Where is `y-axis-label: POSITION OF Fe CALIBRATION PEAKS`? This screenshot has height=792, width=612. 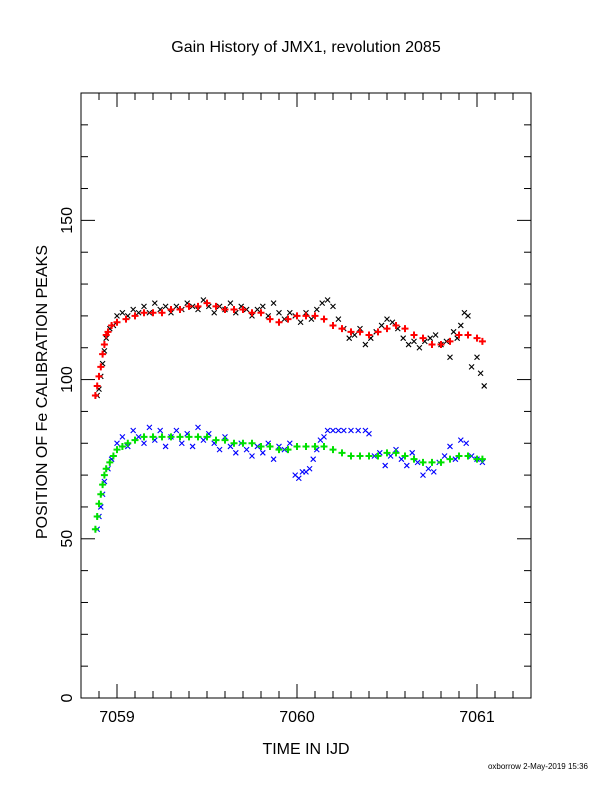
y-axis-label: POSITION OF Fe CALIBRATION PEAKS is located at coordinates (42, 392).